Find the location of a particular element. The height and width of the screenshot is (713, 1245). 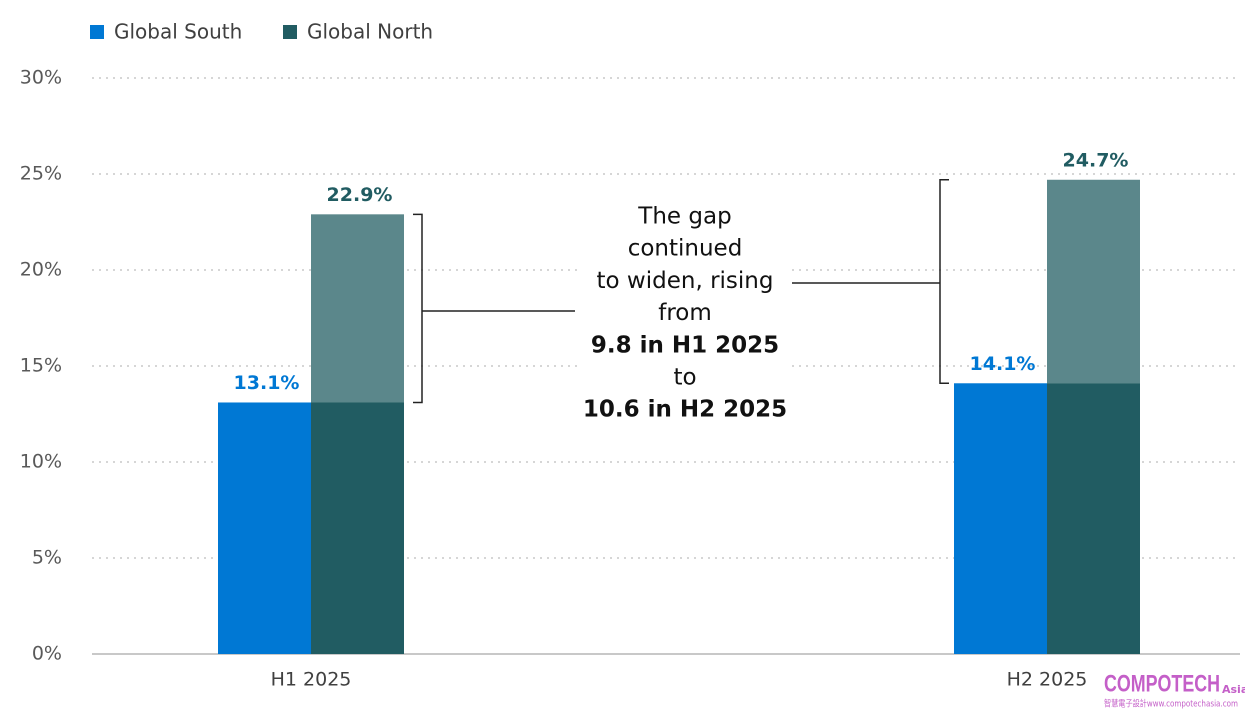

annotation-line: The gap is located at coordinates (684, 217).